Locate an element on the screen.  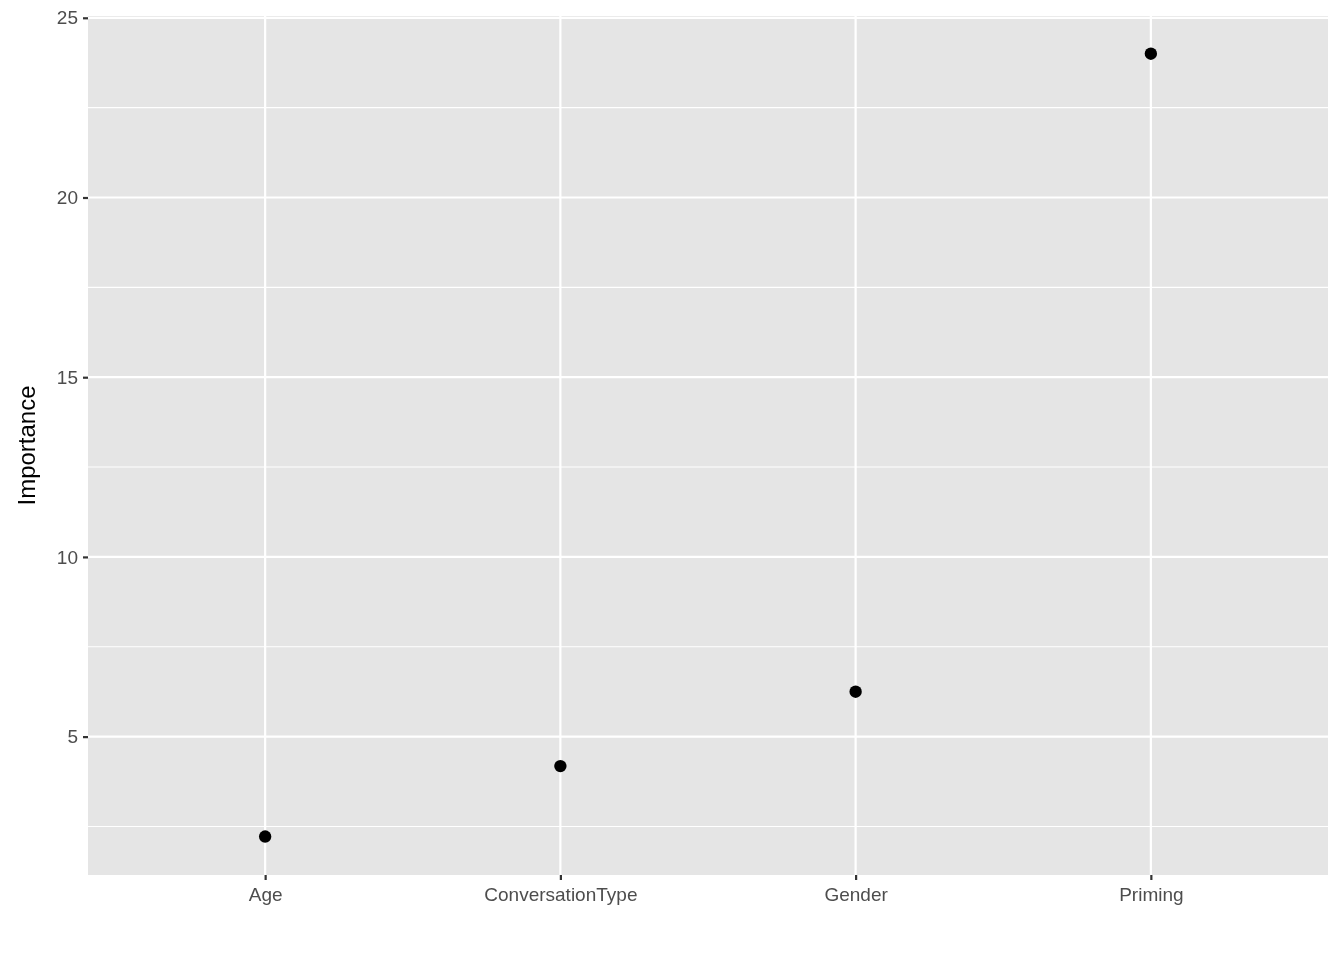
y-tick-label: 5 is located at coordinates (72, 737).